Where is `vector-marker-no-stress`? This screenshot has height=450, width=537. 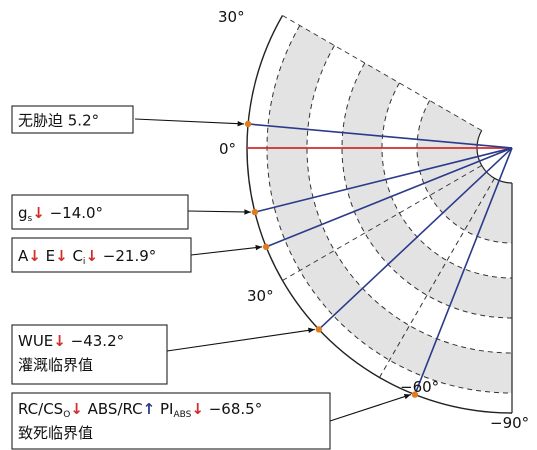
vector-marker-no-stress is located at coordinates (248, 124).